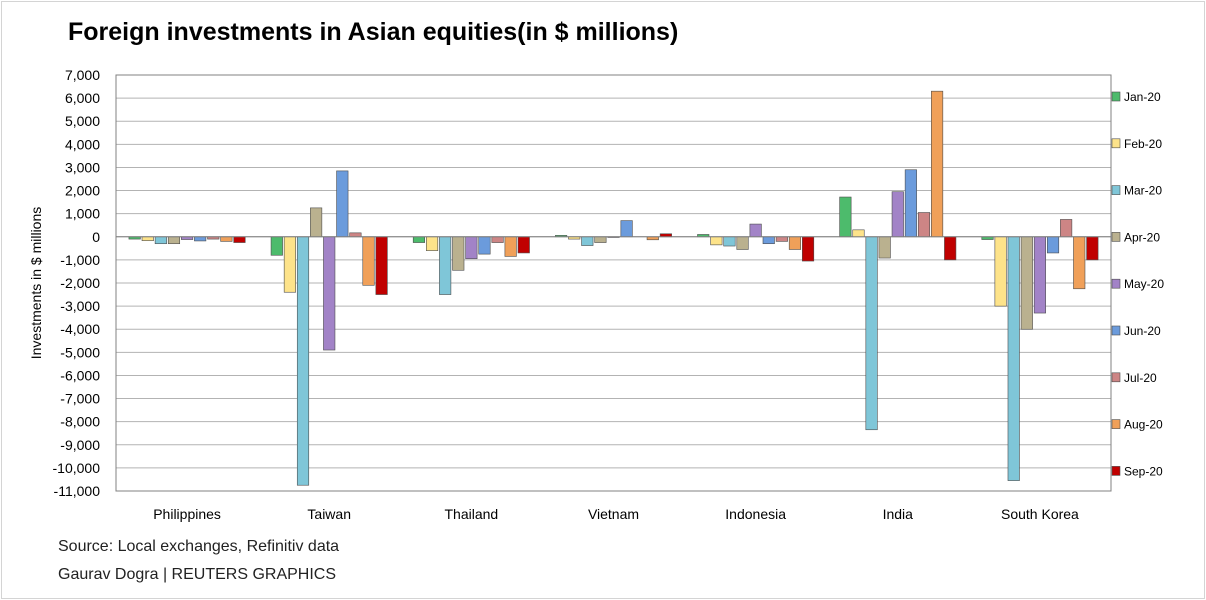 The width and height of the screenshot is (1206, 600). I want to click on x-category-label: India, so click(898, 514).